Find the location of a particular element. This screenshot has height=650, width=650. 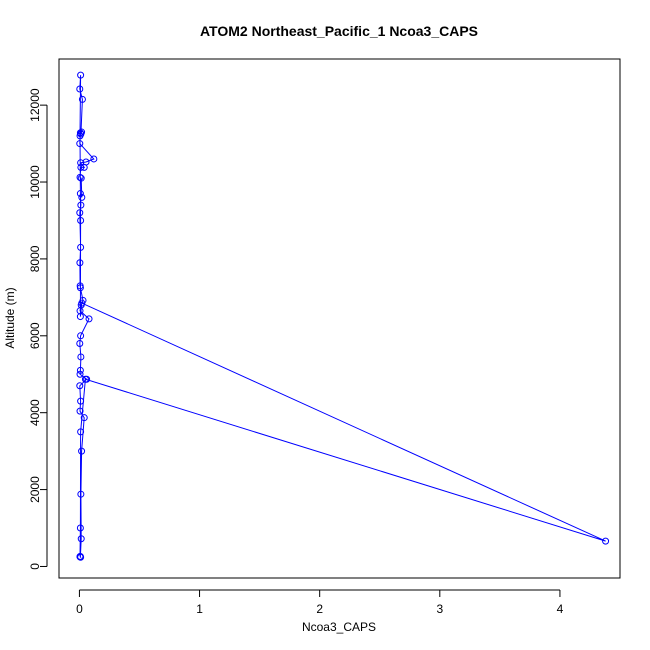

y-tick-label-1: 2000 is located at coordinates (35, 489).